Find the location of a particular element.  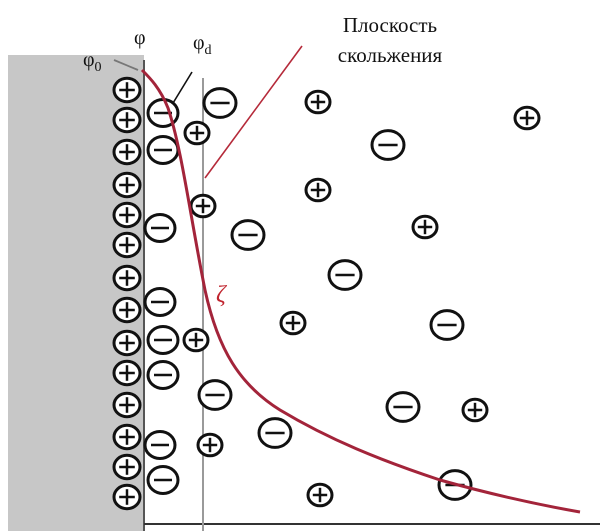

phi0-pointer is located at coordinates (126, 65).